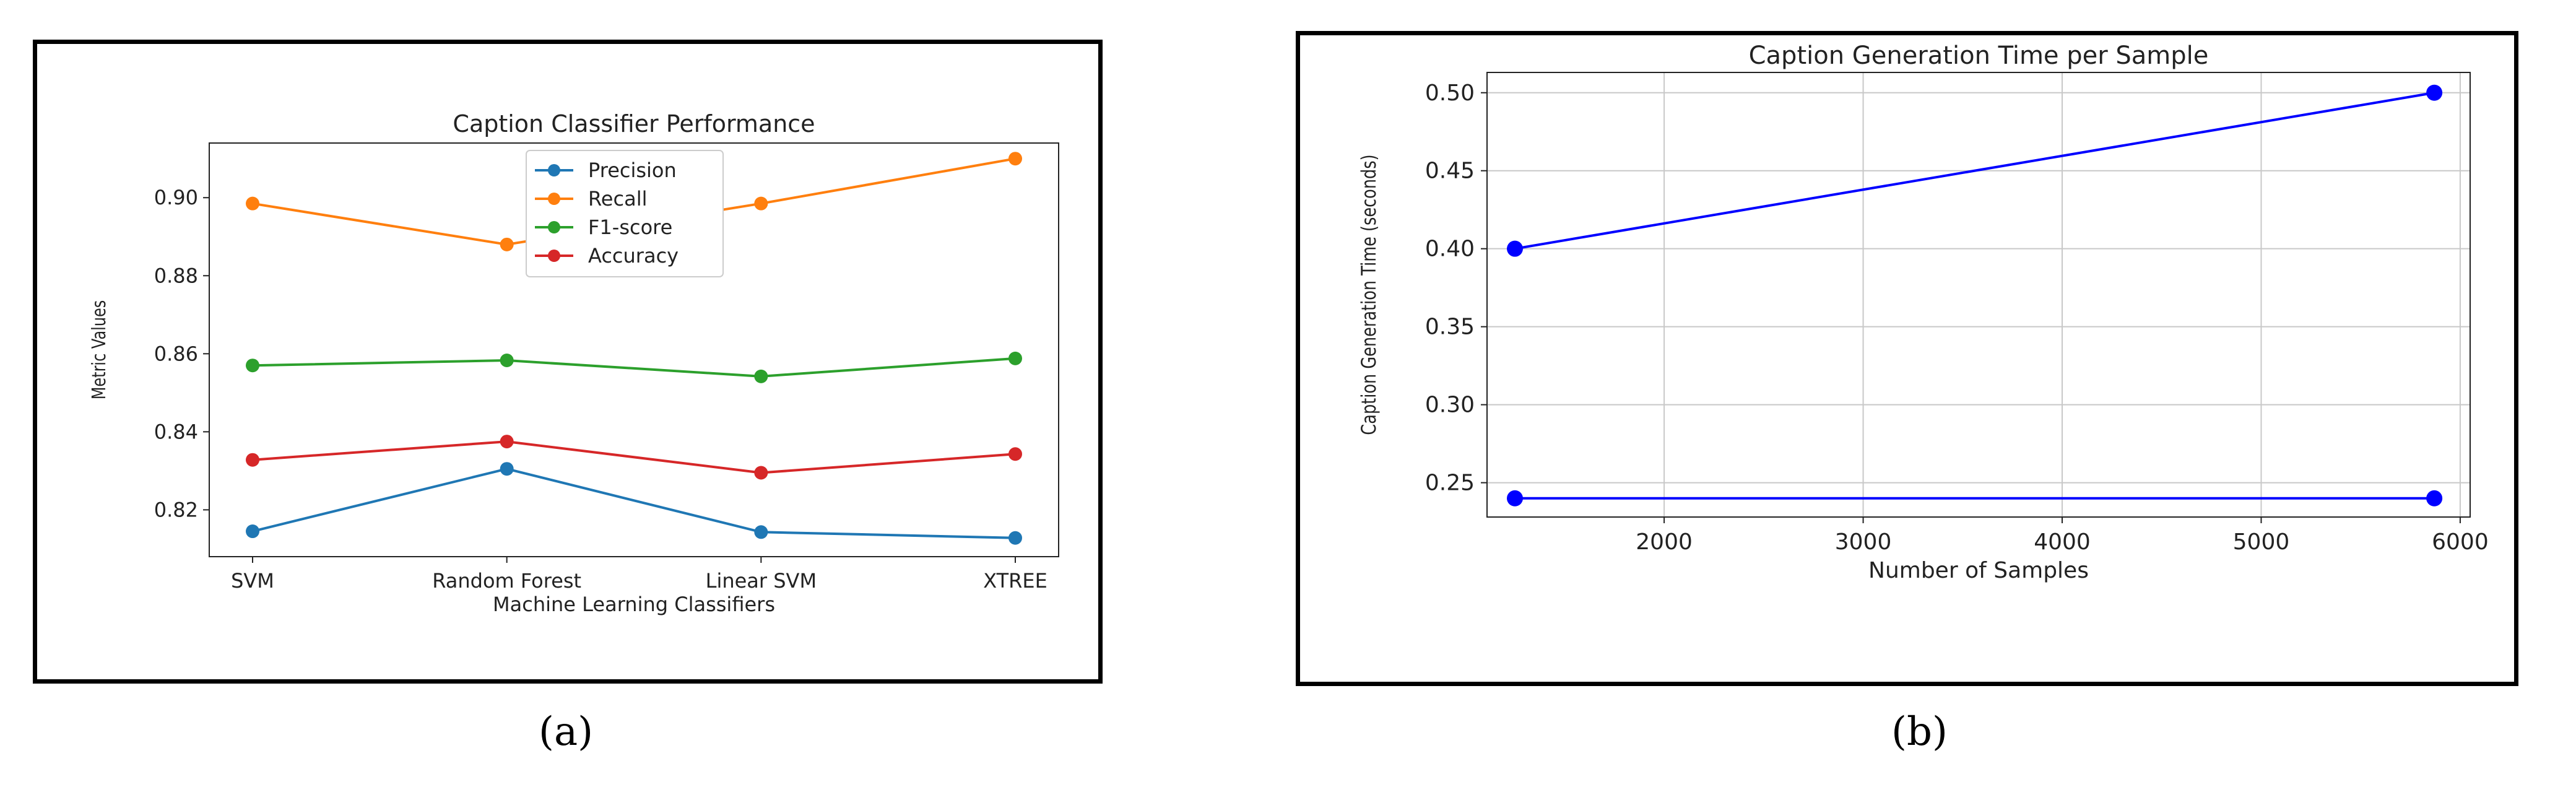 Image resolution: width=2576 pixels, height=787 pixels. I want to click on chart-b-ytick-label-5: 0.50, so click(1450, 93).